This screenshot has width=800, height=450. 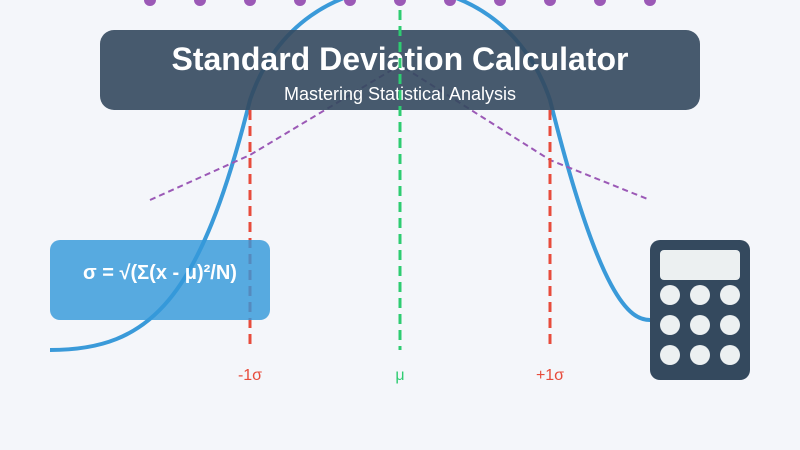 I want to click on calculator-keypad, so click(x=700, y=325).